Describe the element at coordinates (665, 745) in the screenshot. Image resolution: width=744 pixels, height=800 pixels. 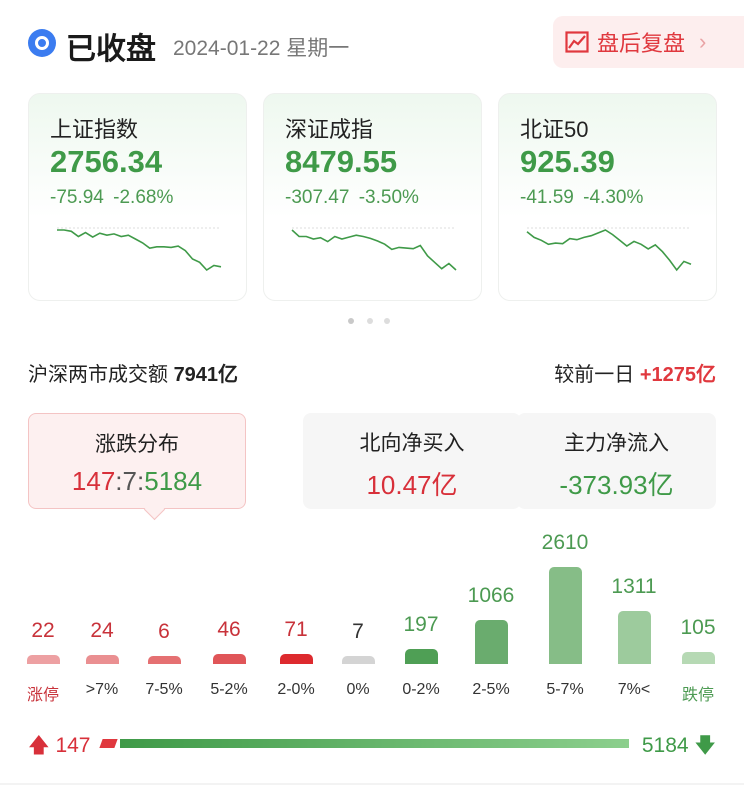
I see `down-total-value: 5184` at that location.